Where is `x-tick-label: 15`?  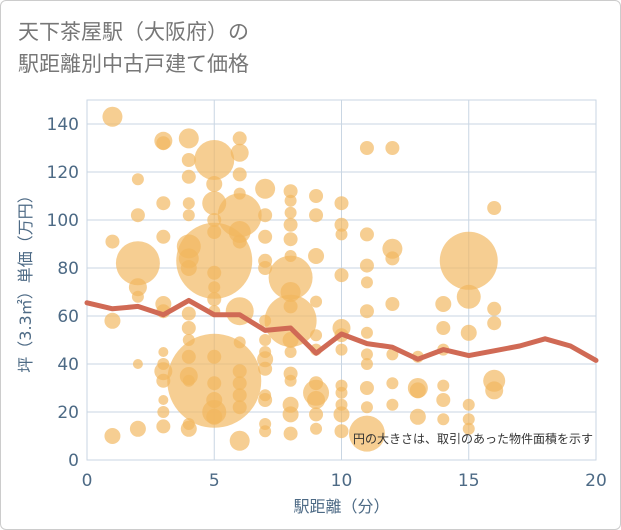
x-tick-label: 15 is located at coordinates (469, 481).